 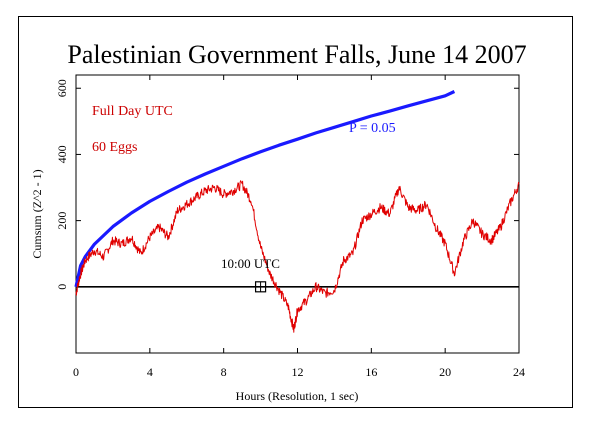 I want to click on y-tick-label: 200, so click(x=62, y=221).